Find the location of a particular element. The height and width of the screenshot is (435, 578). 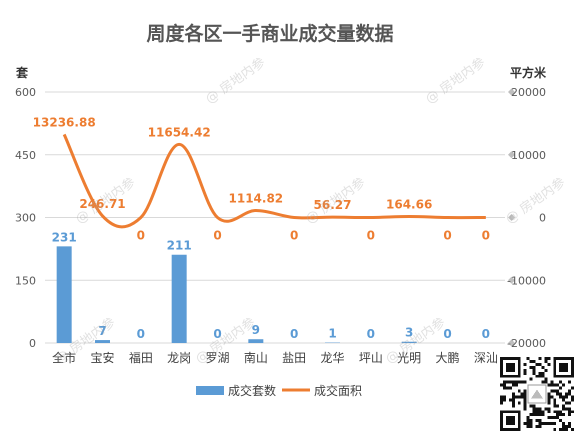

legend-label: 成交面积 is located at coordinates (338, 390).